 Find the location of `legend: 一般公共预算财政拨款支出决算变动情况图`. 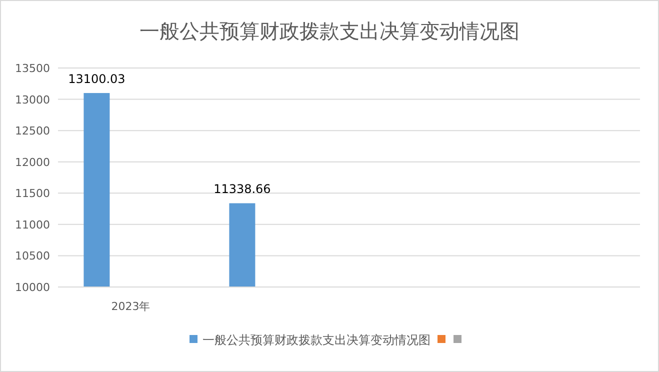

legend: 一般公共预算财政拨款支出决算变动情况图 is located at coordinates (326, 340).